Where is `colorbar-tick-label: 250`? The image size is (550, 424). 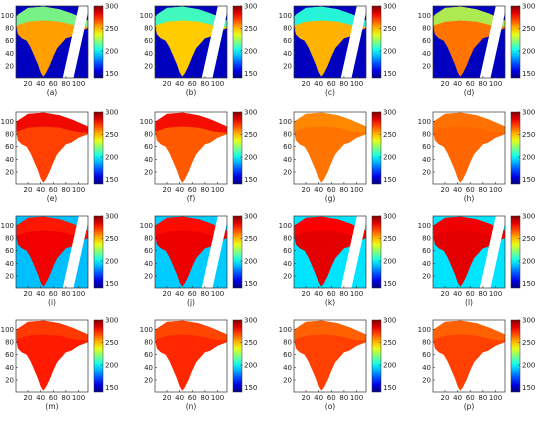 colorbar-tick-label: 250 is located at coordinates (111, 343).